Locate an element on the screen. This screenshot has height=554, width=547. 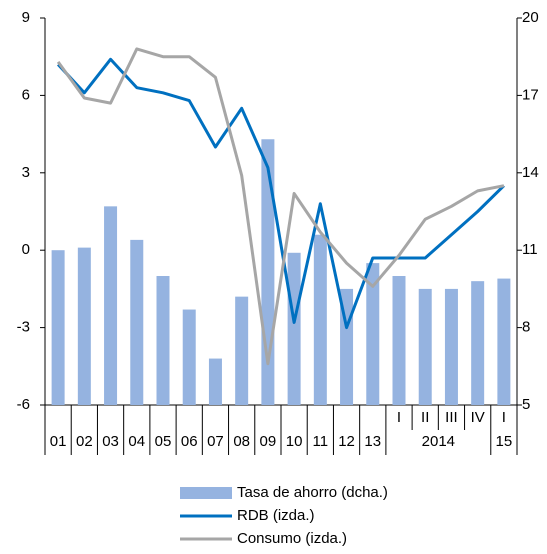
x-tick-label: 11 is located at coordinates (321, 441).